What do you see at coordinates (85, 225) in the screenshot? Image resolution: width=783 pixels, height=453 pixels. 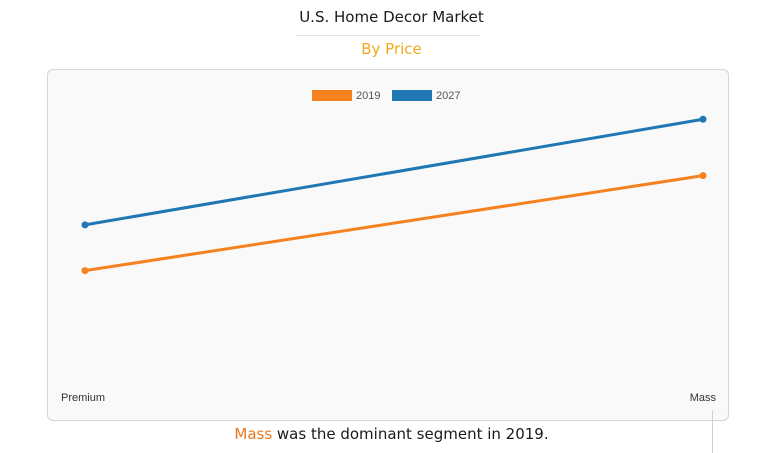 I see `data-point-2027-premium` at bounding box center [85, 225].